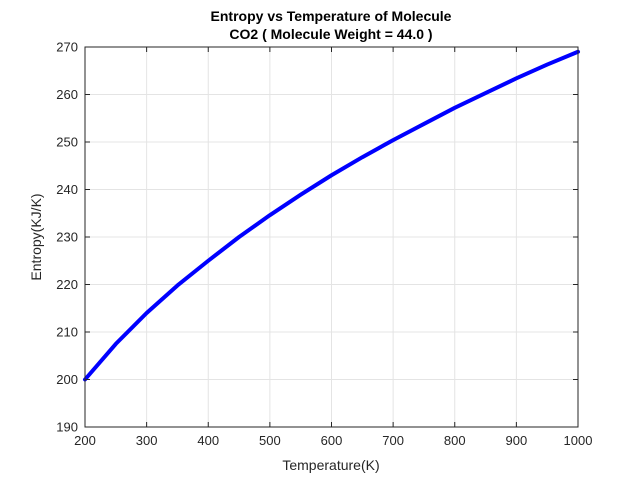 This screenshot has width=639, height=480. I want to click on y-tick-label: 240, so click(67, 189).